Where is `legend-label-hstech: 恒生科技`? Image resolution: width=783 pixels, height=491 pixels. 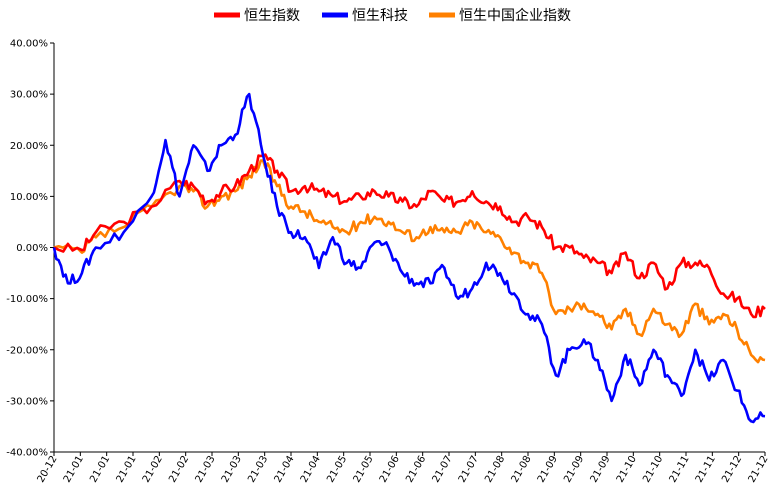 legend-label-hstech: 恒生科技 is located at coordinates (380, 16).